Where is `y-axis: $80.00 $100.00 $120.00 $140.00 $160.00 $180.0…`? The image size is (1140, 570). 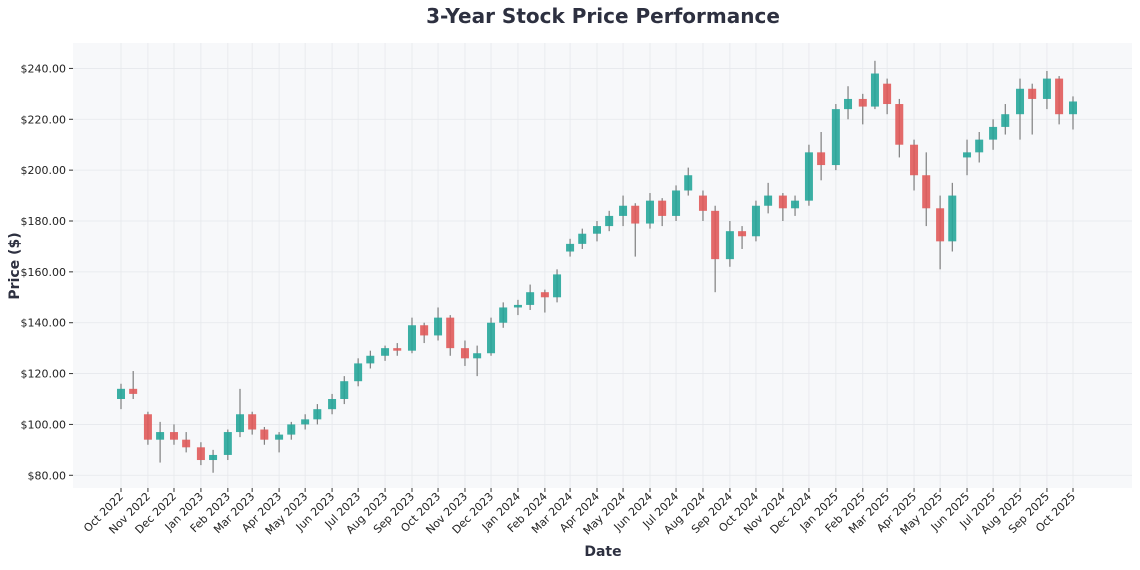
y-axis: $80.00 $100.00 $120.00 $140.00 $160.00 $180.0… is located at coordinates (47, 272).